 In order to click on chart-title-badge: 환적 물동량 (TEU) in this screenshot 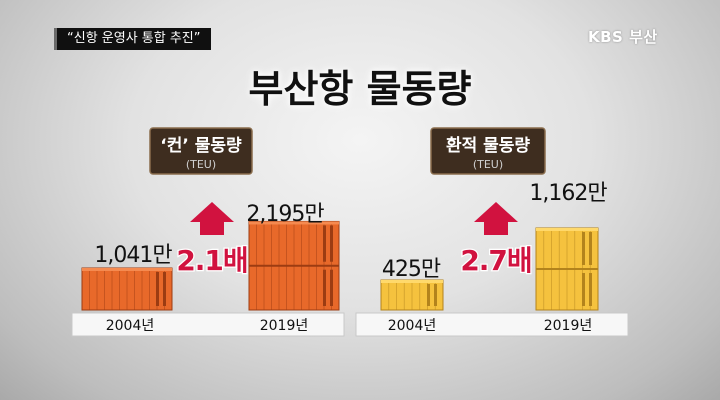, I will do `click(488, 151)`.